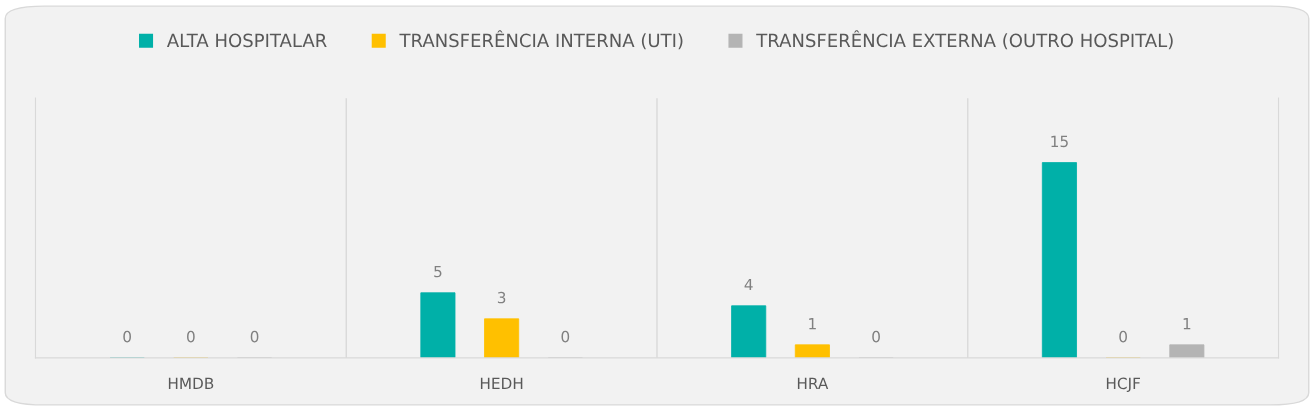 The image size is (1314, 409). What do you see at coordinates (541, 40) in the screenshot?
I see `legend-label: TRANSFERÊNCIA INTERNA (UTI)` at bounding box center [541, 40].